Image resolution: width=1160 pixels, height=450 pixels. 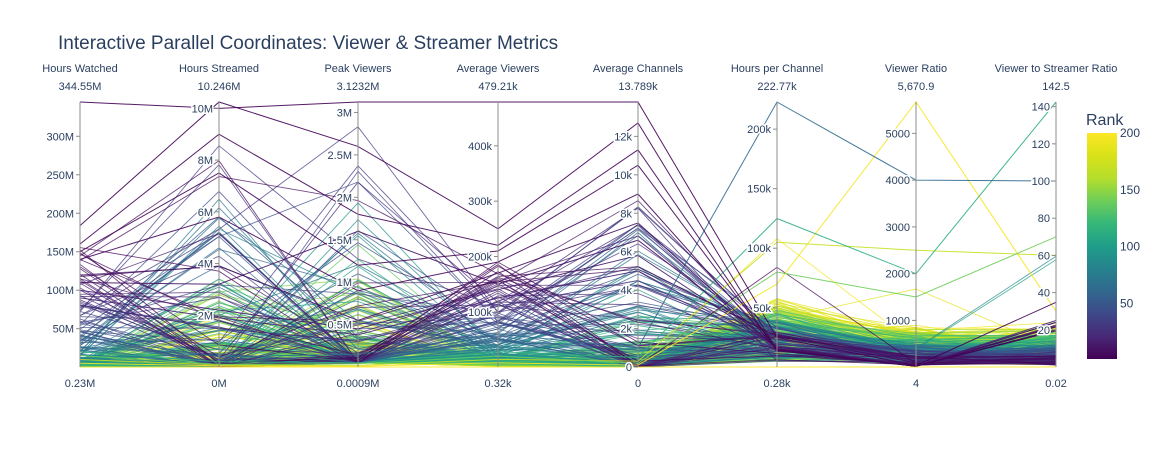 What do you see at coordinates (1127, 303) in the screenshot?
I see `colorbar-tick-label: 50` at bounding box center [1127, 303].